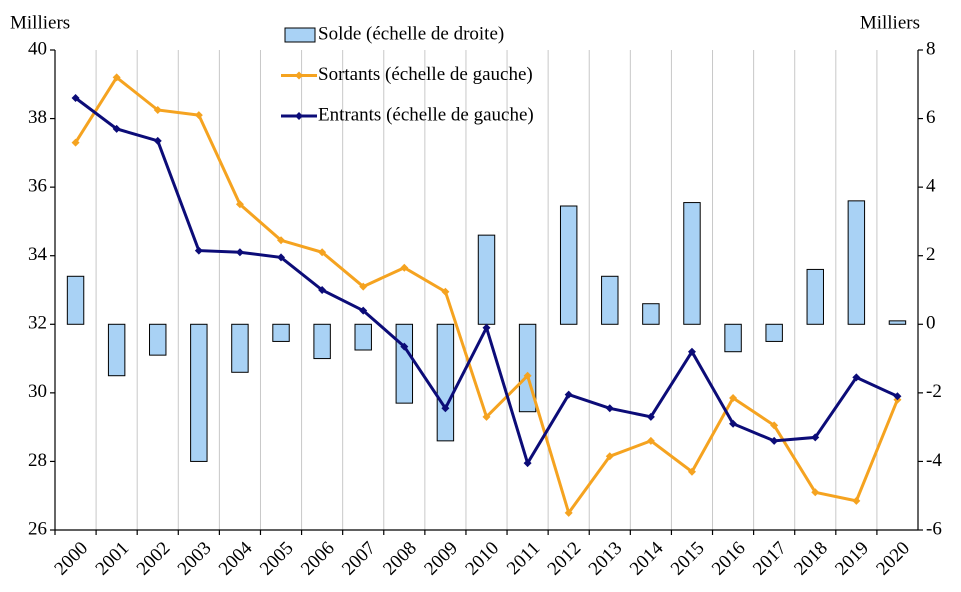 The height and width of the screenshot is (592, 961). I want to click on x-tick-label: 2011, so click(523, 558).